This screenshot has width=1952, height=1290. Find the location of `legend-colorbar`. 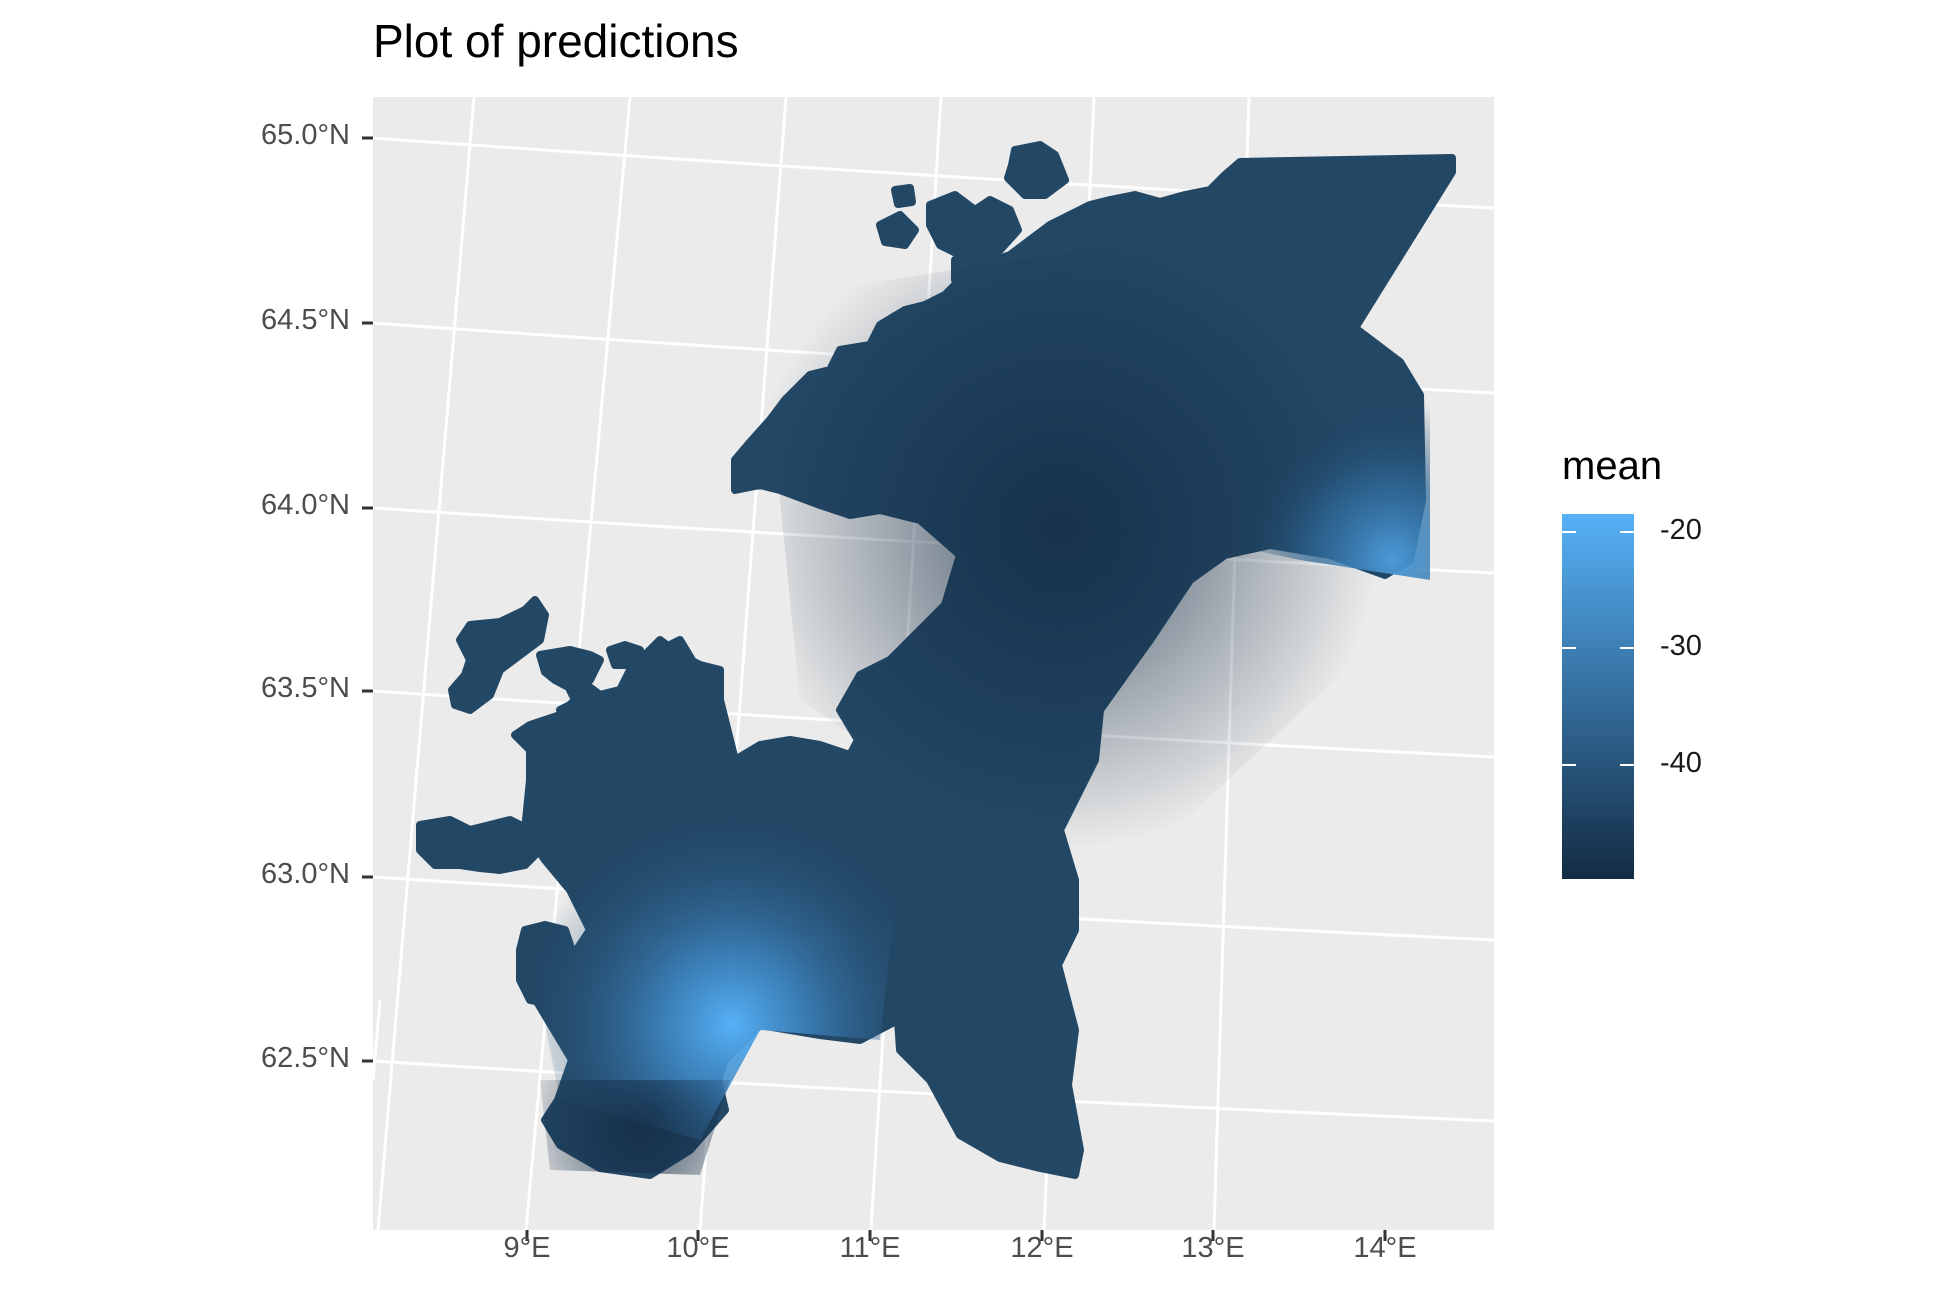

legend-colorbar is located at coordinates (1598, 696).